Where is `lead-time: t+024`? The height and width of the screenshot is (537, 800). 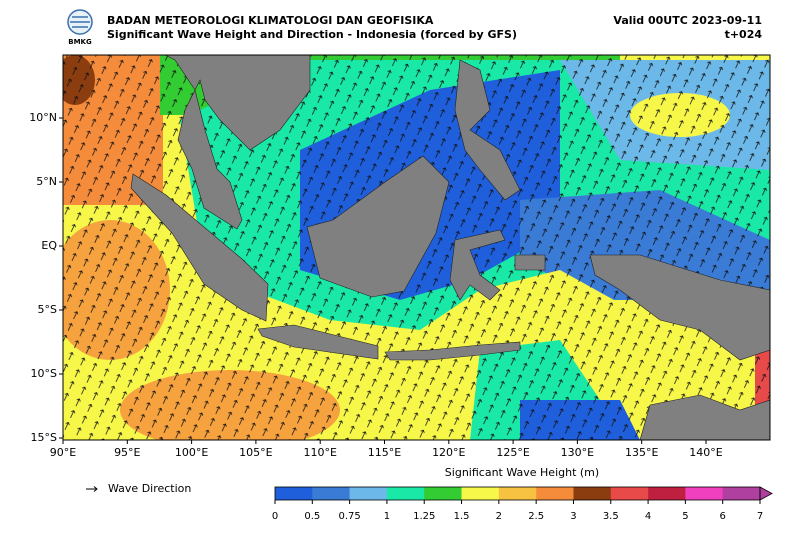
lead-time: t+024 is located at coordinates (744, 34).